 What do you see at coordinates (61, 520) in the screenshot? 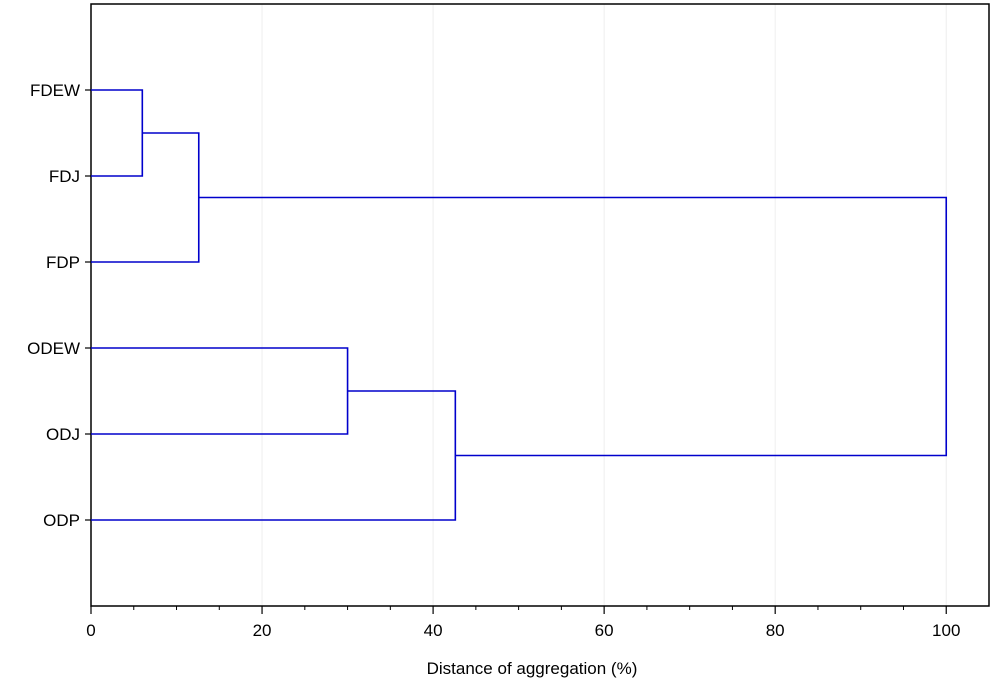
I see `leaf-label-odp: ODP` at bounding box center [61, 520].